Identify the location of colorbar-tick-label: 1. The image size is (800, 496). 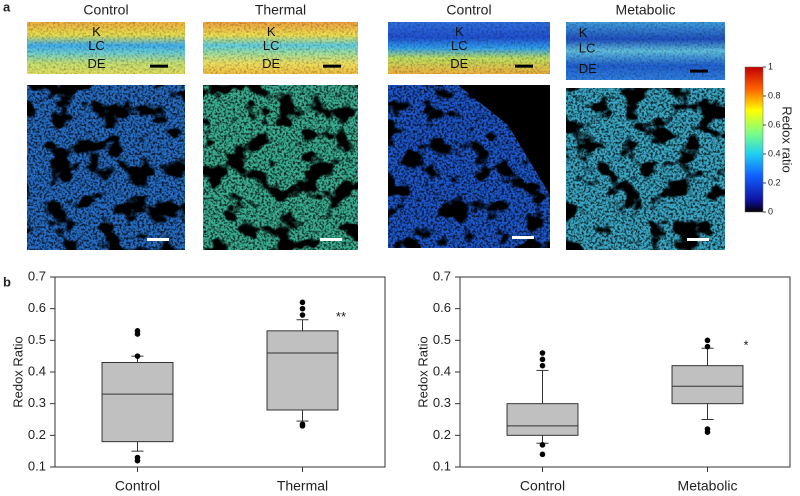
(770, 66).